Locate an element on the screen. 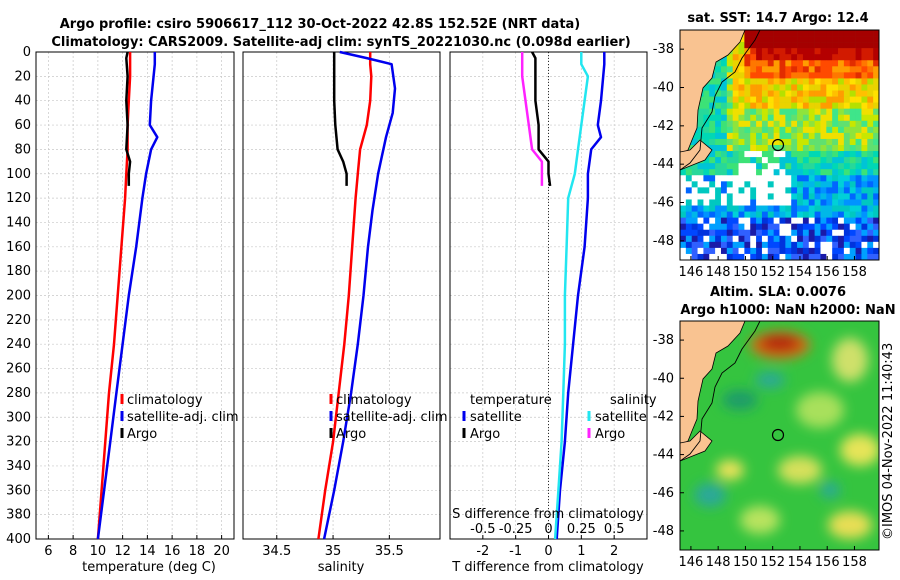 Image resolution: width=900 pixels, height=580 pixels. legend-label: satellite-adj. clim is located at coordinates (183, 417).